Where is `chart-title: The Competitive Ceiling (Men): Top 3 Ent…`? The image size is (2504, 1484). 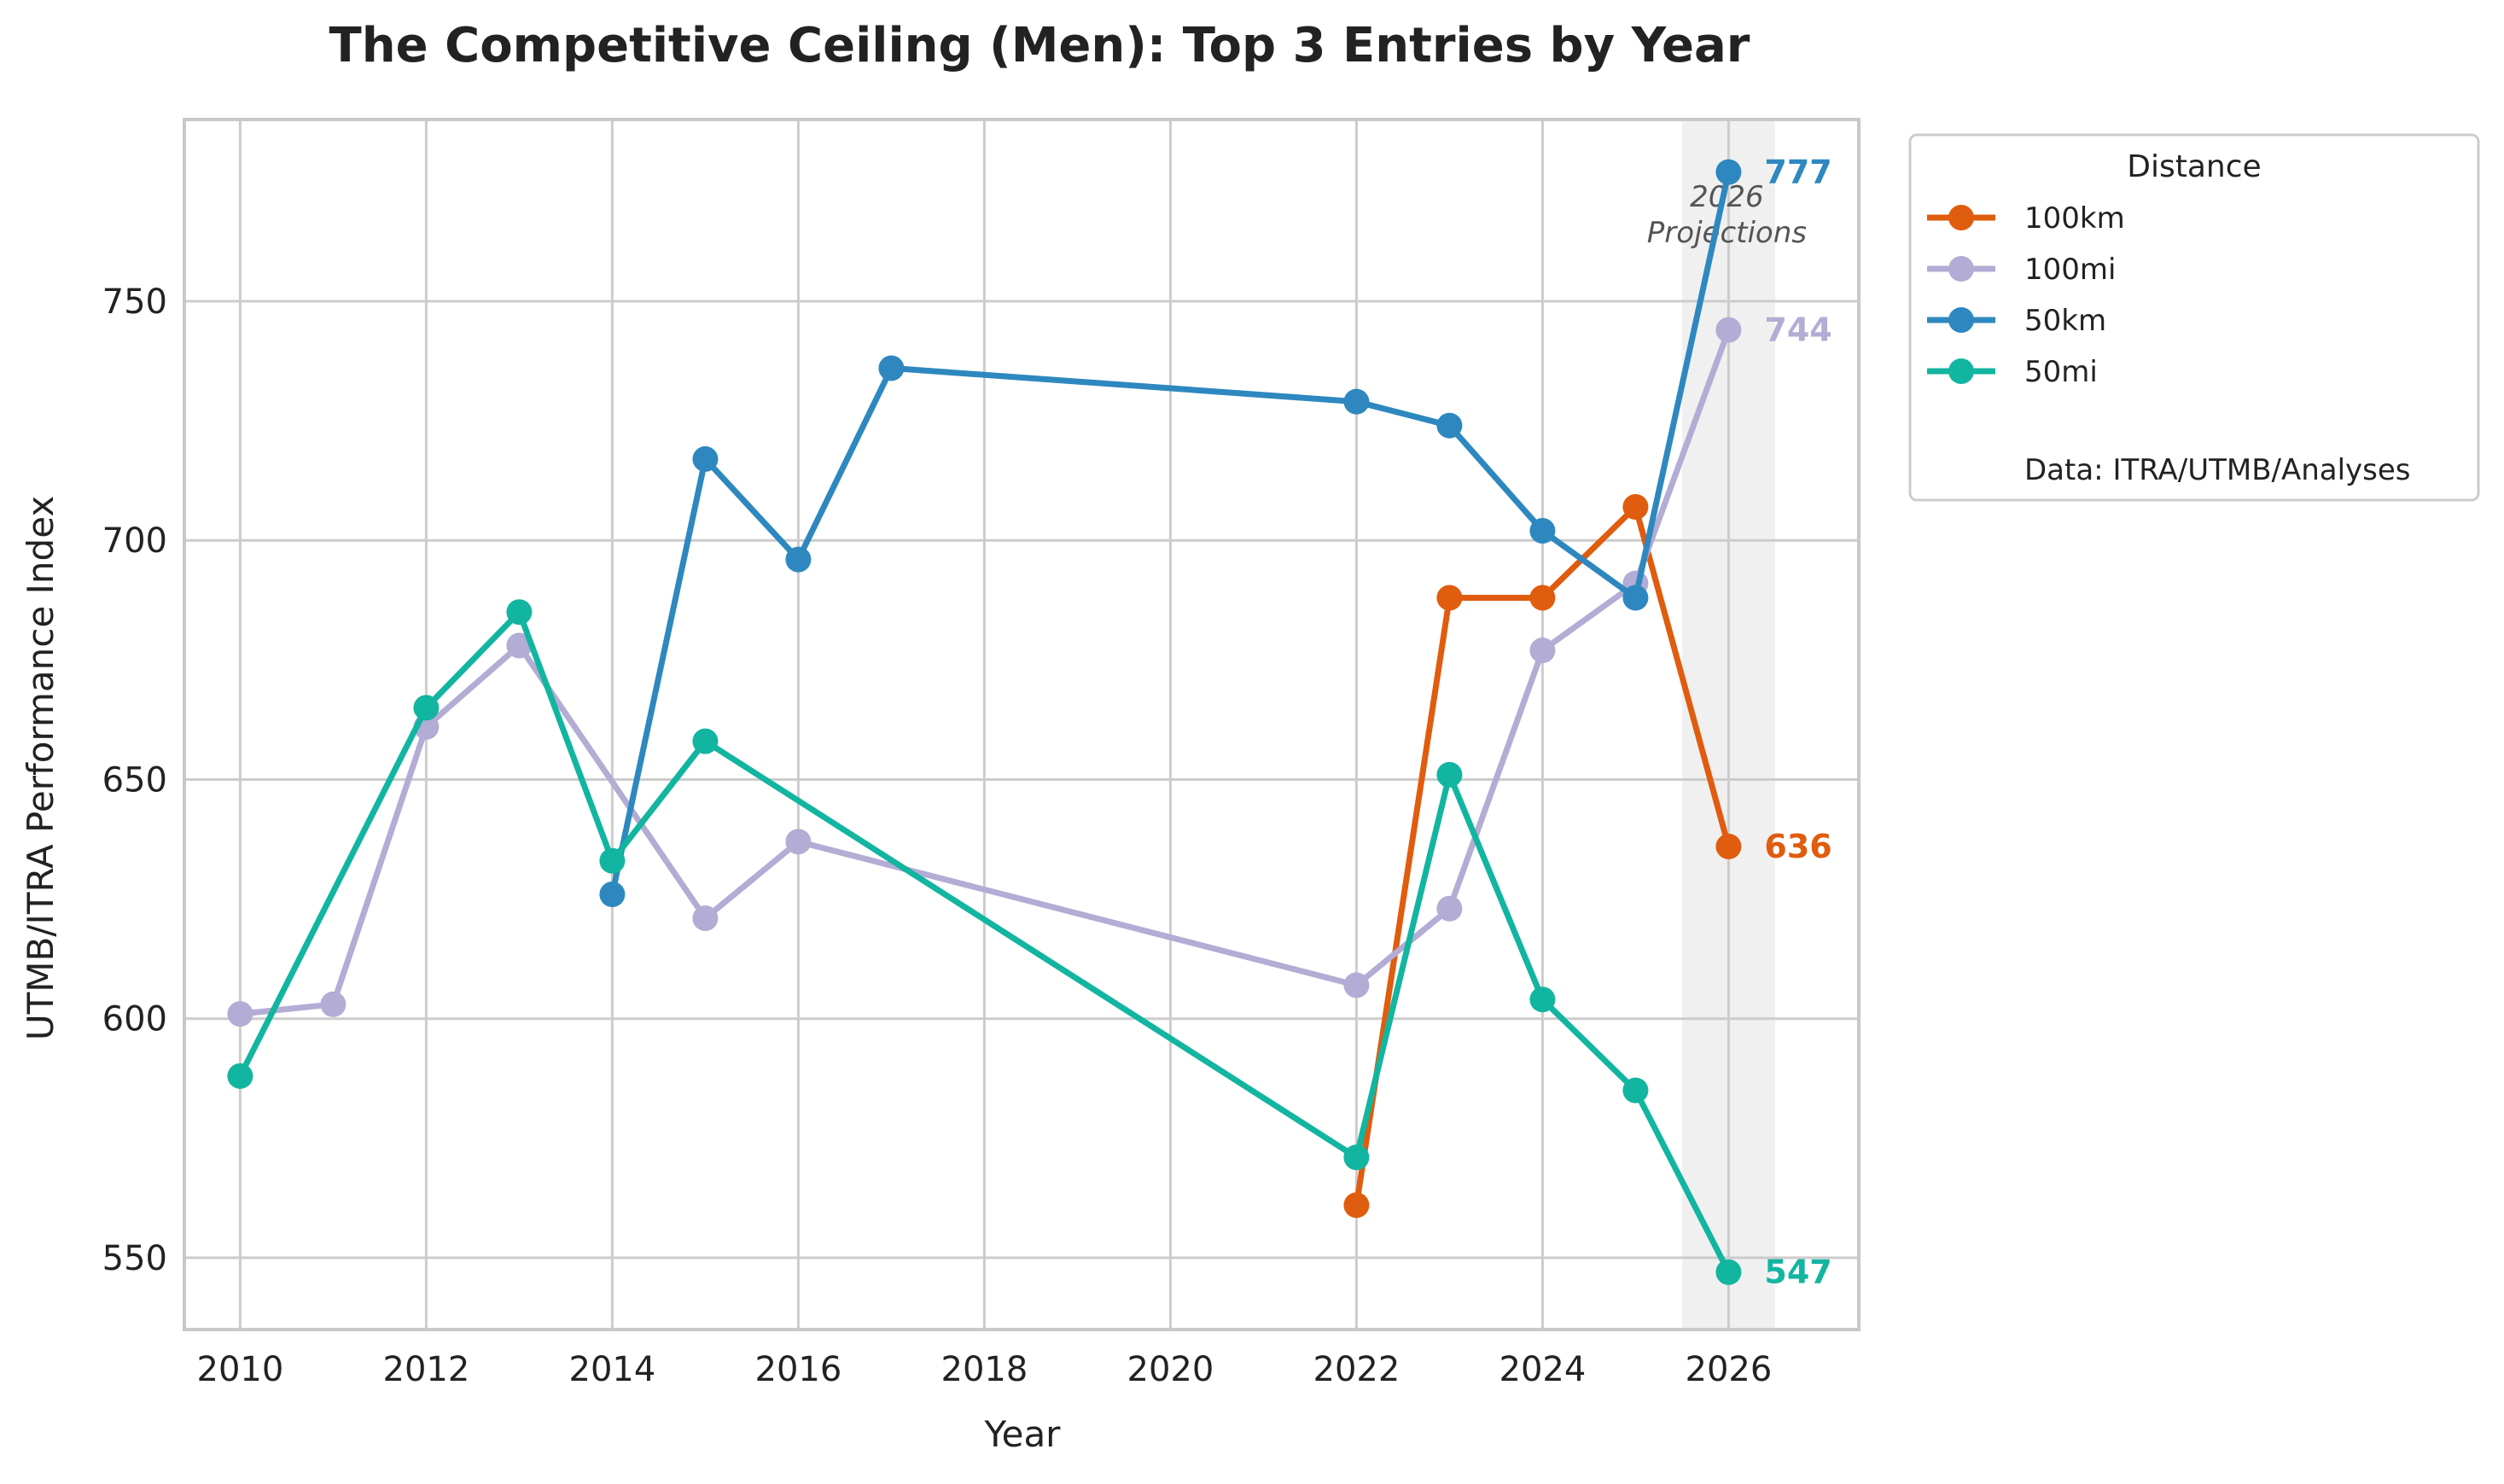 chart-title: The Competitive Ceiling (Men): Top 3 Ent… is located at coordinates (1039, 45).